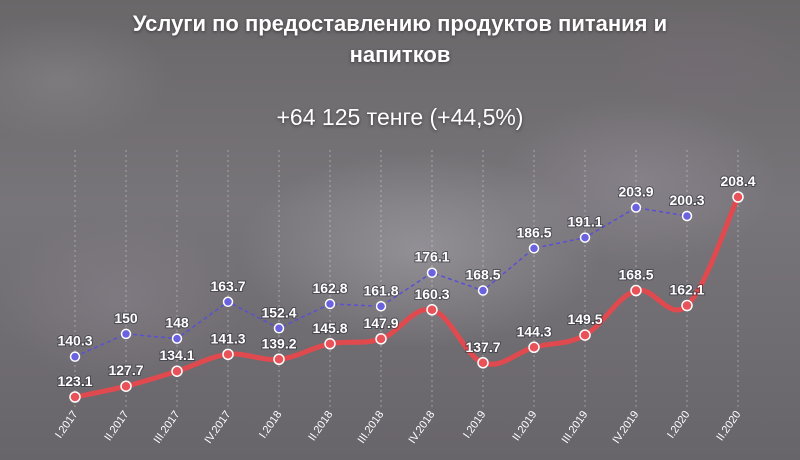 The image size is (800, 460). What do you see at coordinates (474, 425) in the screenshot?
I see `x-tick-label: I.2019` at bounding box center [474, 425].